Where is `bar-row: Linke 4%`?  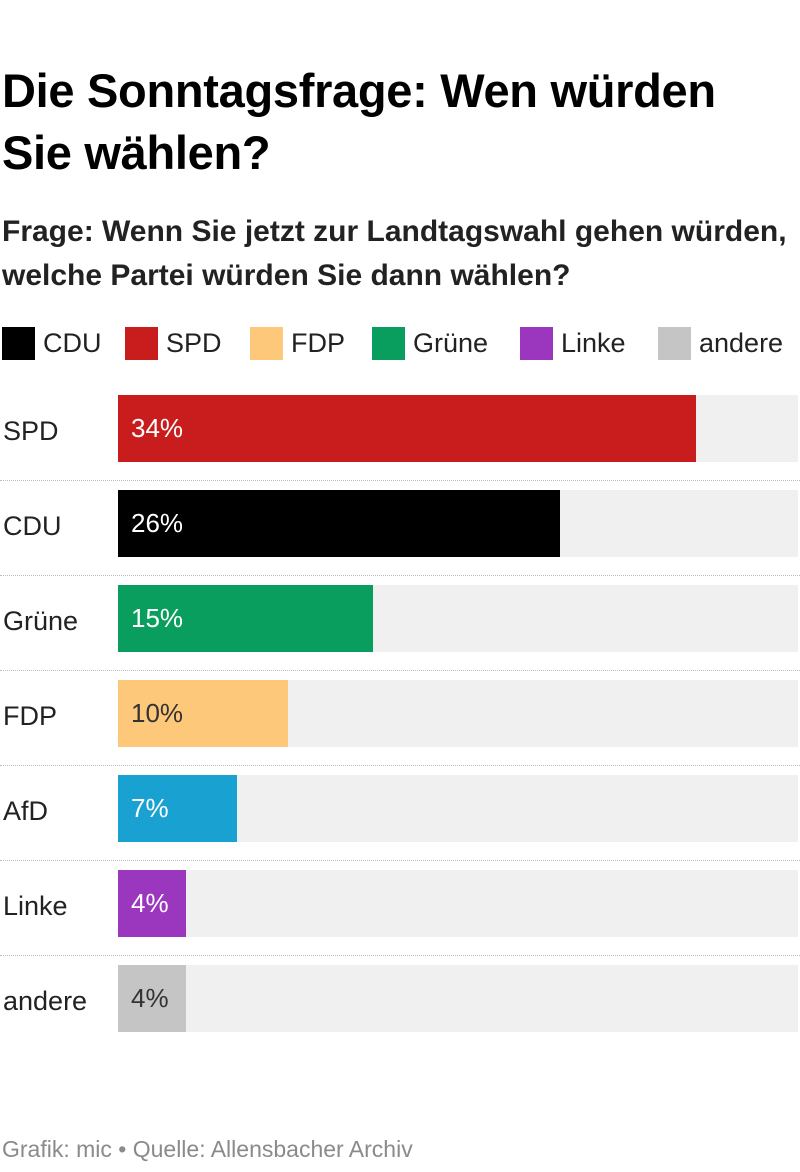 bar-row: Linke 4% is located at coordinates (400, 907).